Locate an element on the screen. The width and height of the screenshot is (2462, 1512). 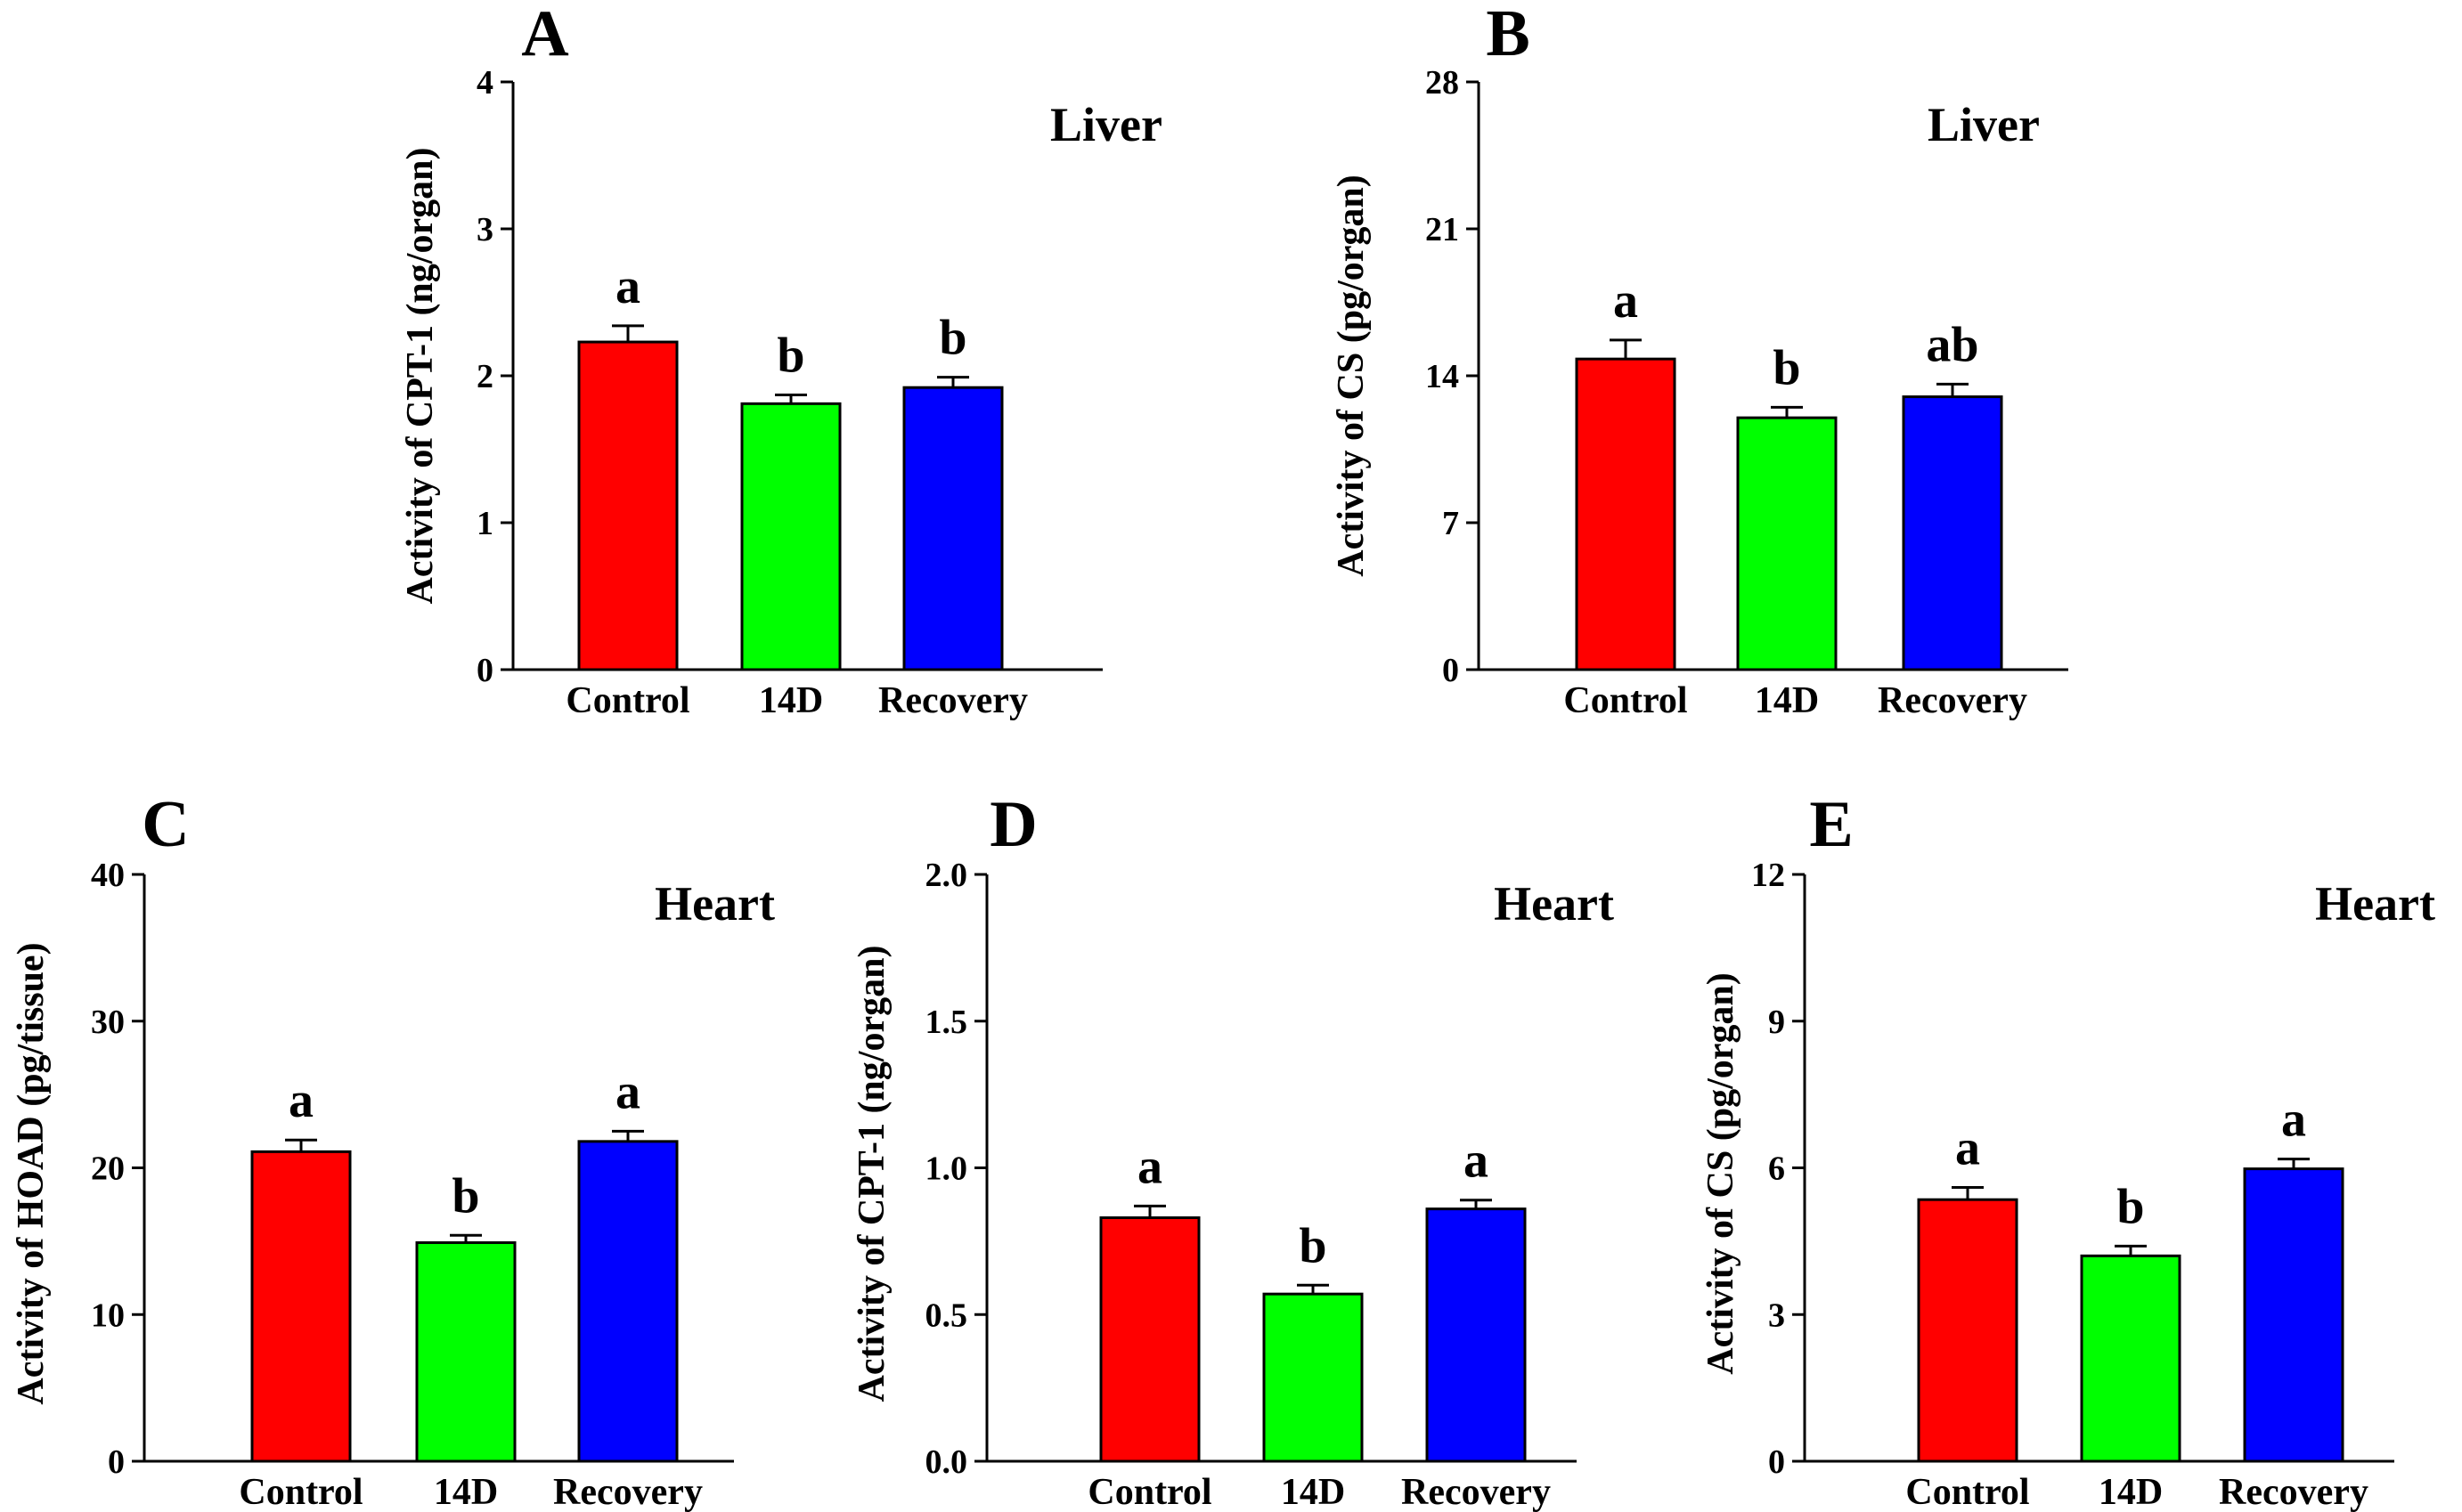
y-axis-label: Activity of HOAD (pg/tissue) is located at coordinates (32, 1173).